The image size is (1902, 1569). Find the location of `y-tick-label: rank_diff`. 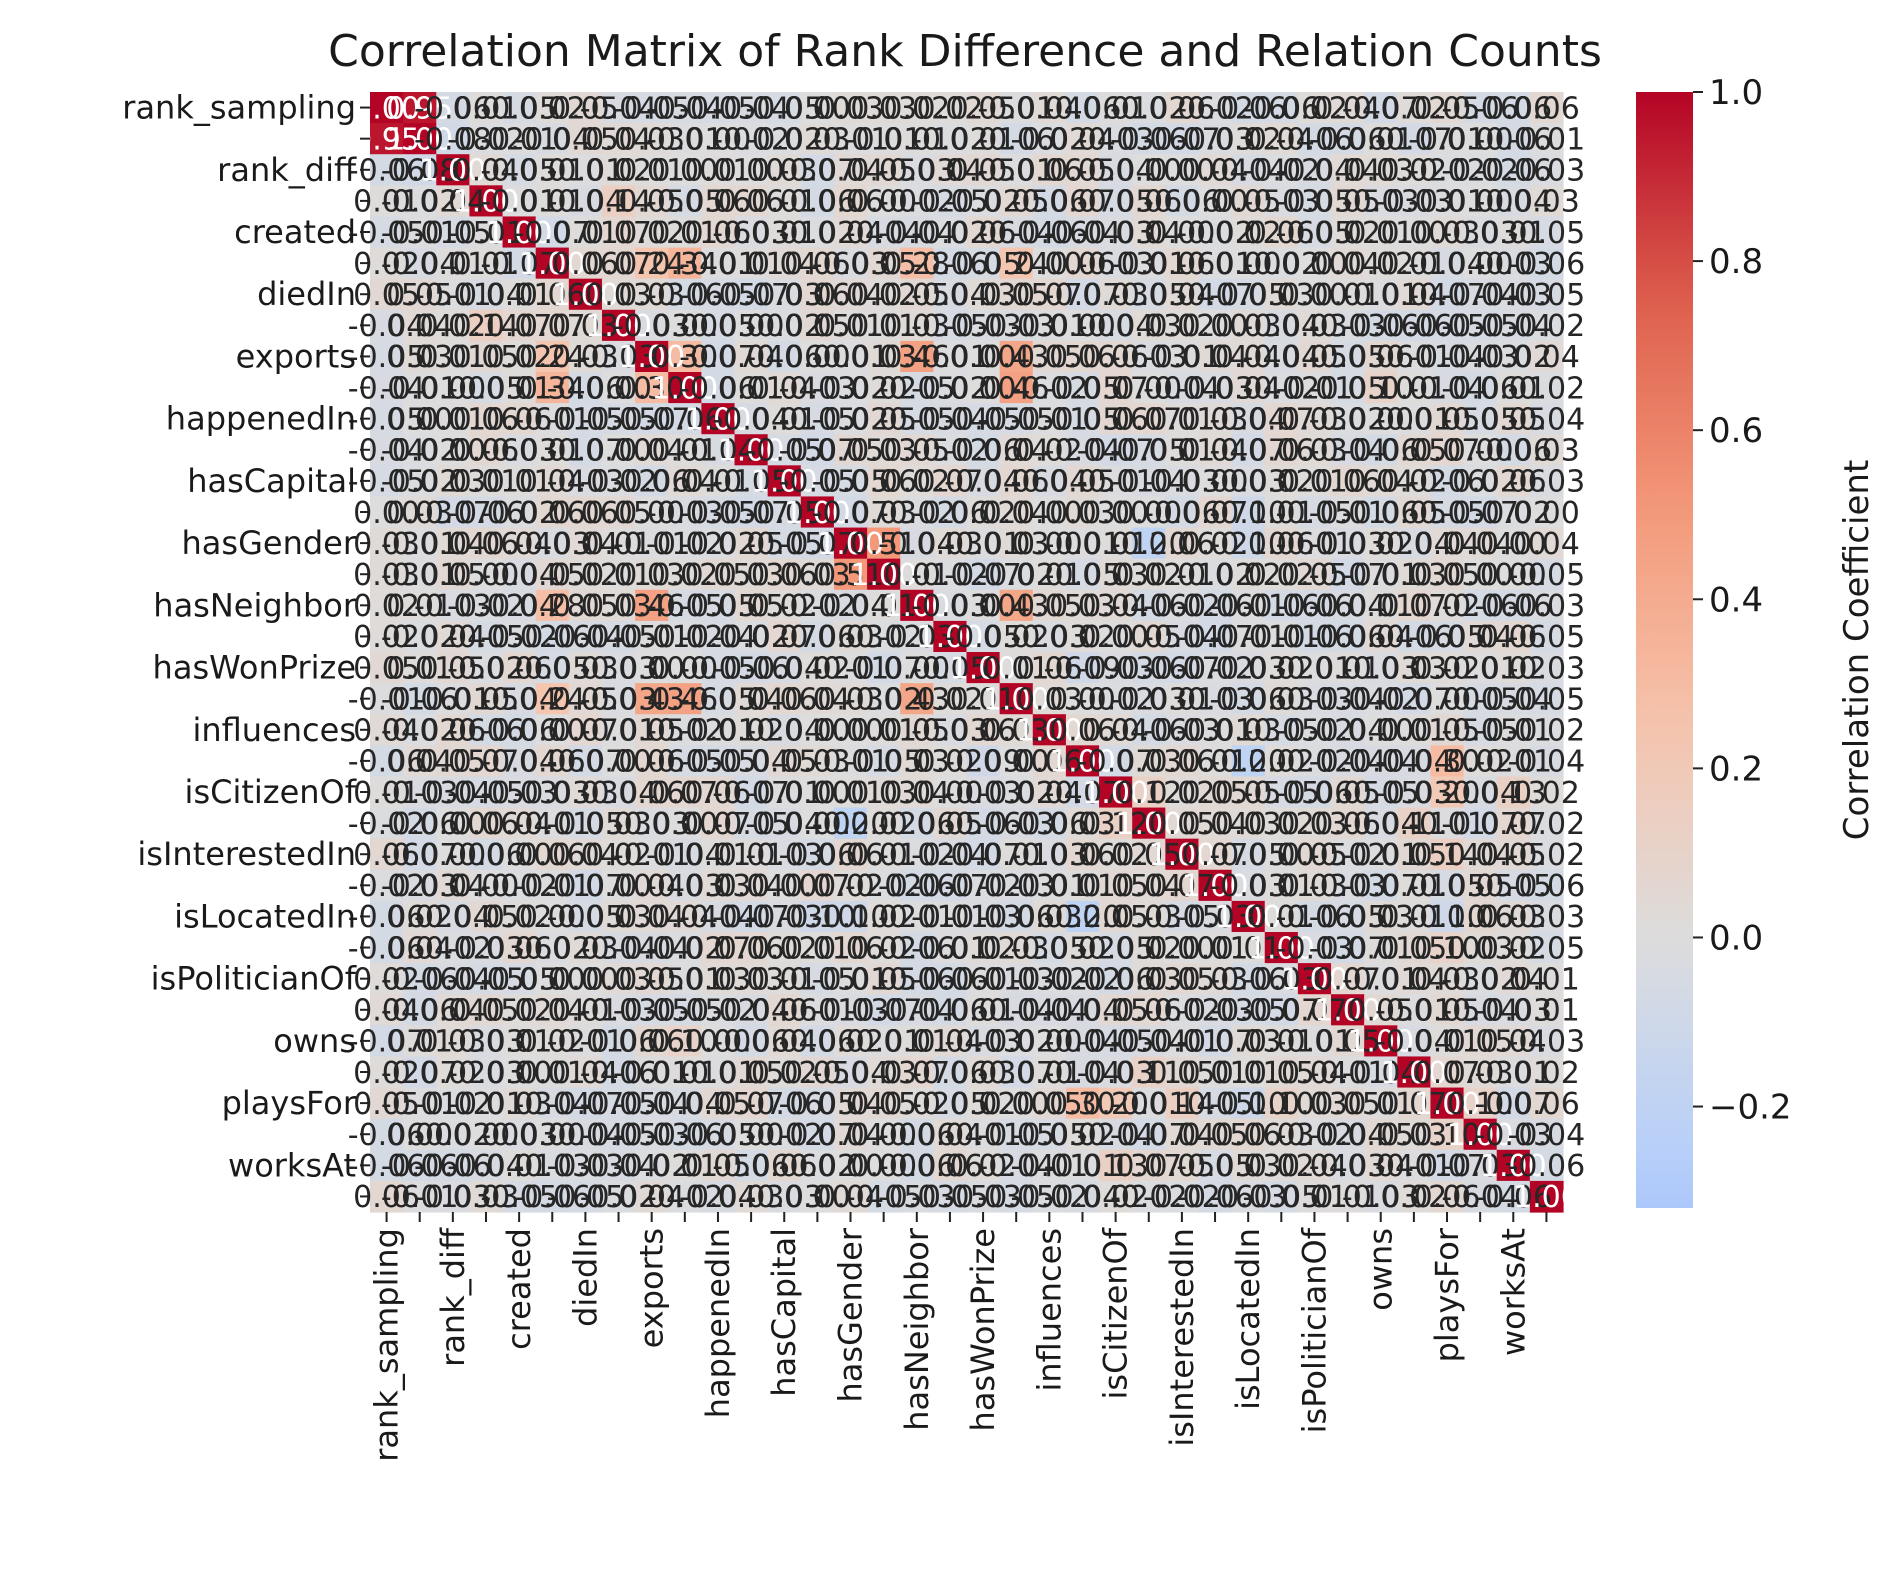

y-tick-label: rank_diff is located at coordinates (287, 170).